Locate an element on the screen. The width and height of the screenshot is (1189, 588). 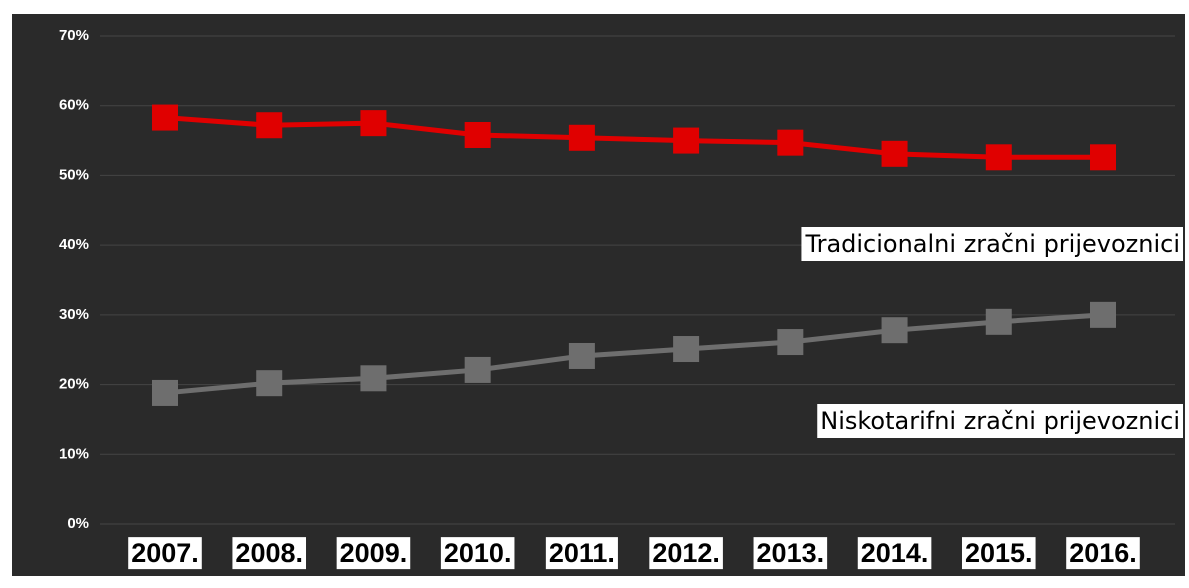
x-tick-label: 2010. is located at coordinates (478, 553).